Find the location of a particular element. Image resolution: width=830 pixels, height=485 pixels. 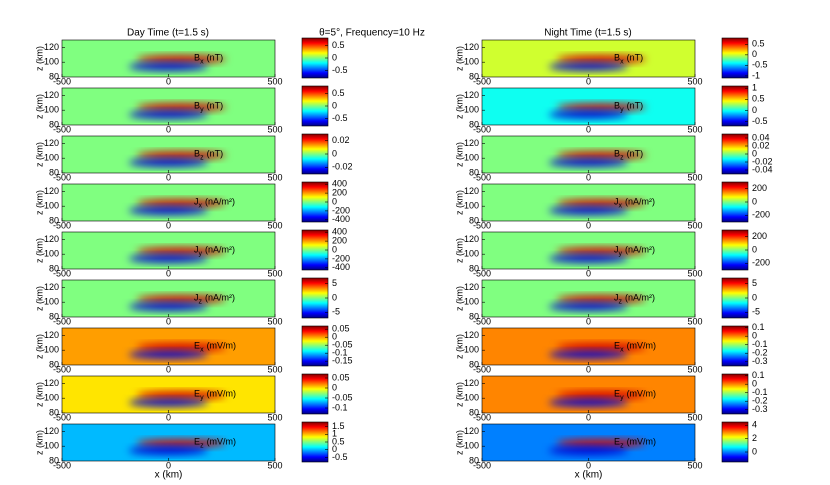

colorbar-tick-label: 2 is located at coordinates (754, 438).